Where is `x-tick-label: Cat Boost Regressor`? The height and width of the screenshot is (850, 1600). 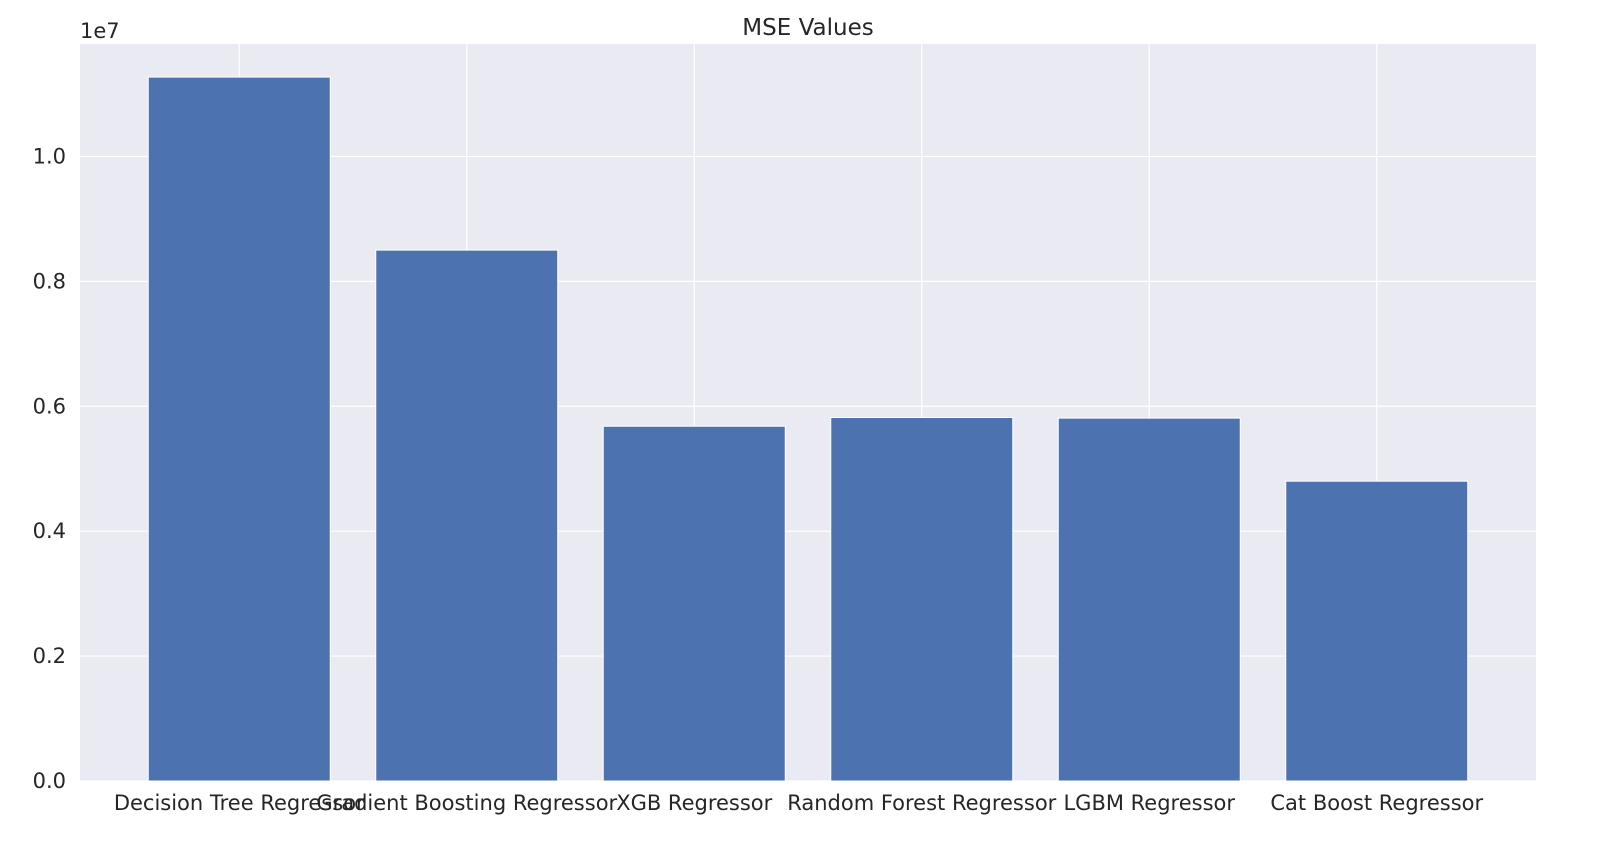 x-tick-label: Cat Boost Regressor is located at coordinates (1376, 803).